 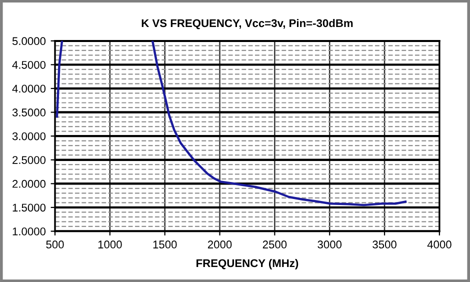 What do you see at coordinates (29, 136) in the screenshot?
I see `y-tick-label: 3.0000` at bounding box center [29, 136].